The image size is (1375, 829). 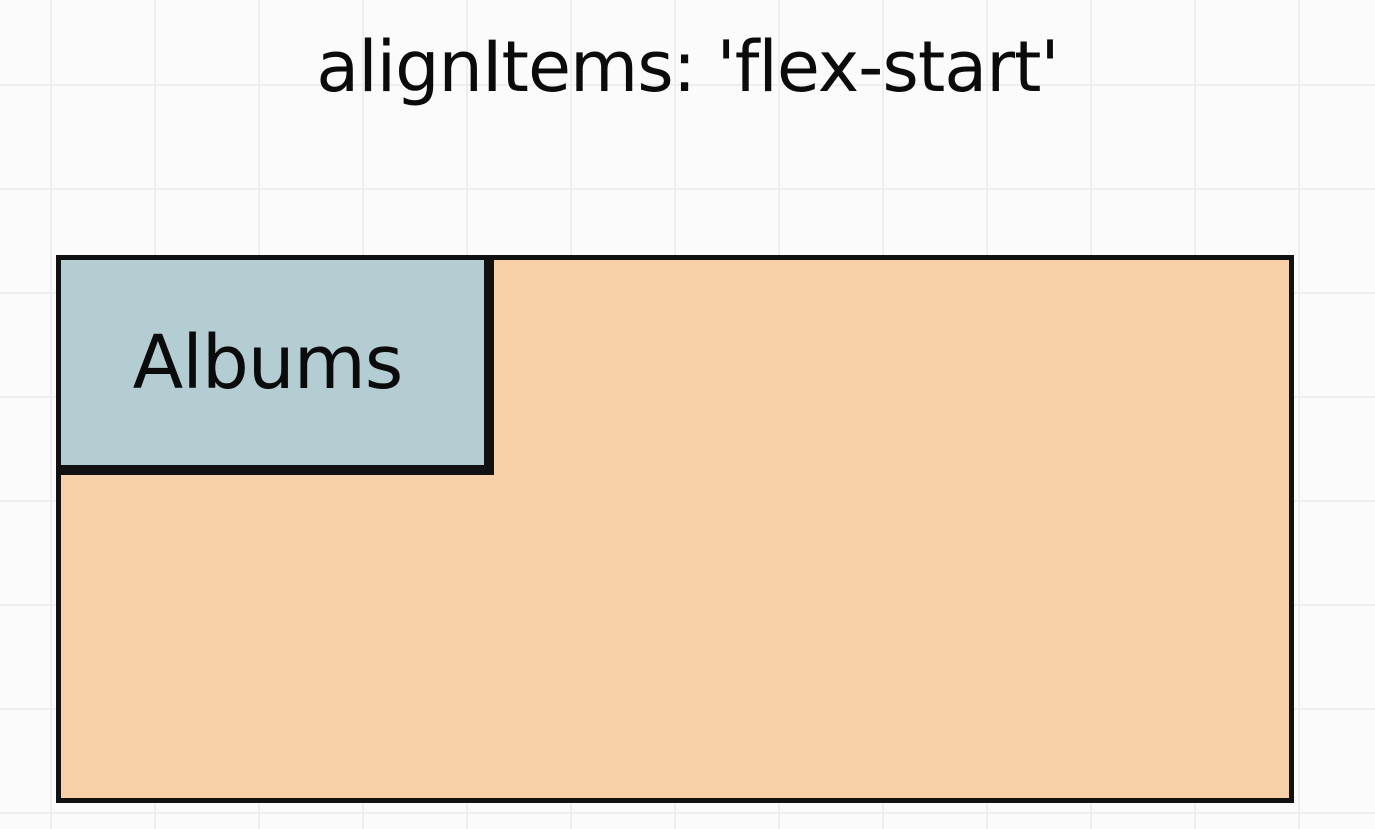 I want to click on albums-box: Albums, so click(x=277, y=367).